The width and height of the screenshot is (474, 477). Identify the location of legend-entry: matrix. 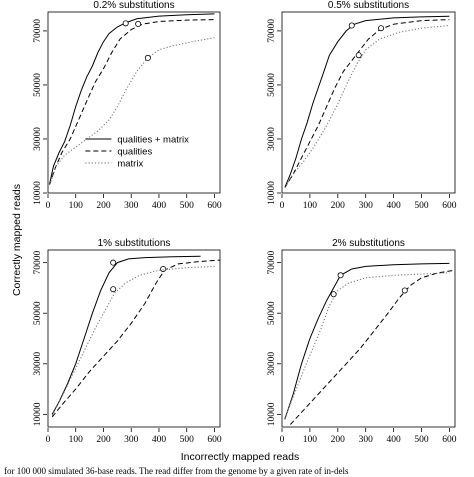
(130, 163).